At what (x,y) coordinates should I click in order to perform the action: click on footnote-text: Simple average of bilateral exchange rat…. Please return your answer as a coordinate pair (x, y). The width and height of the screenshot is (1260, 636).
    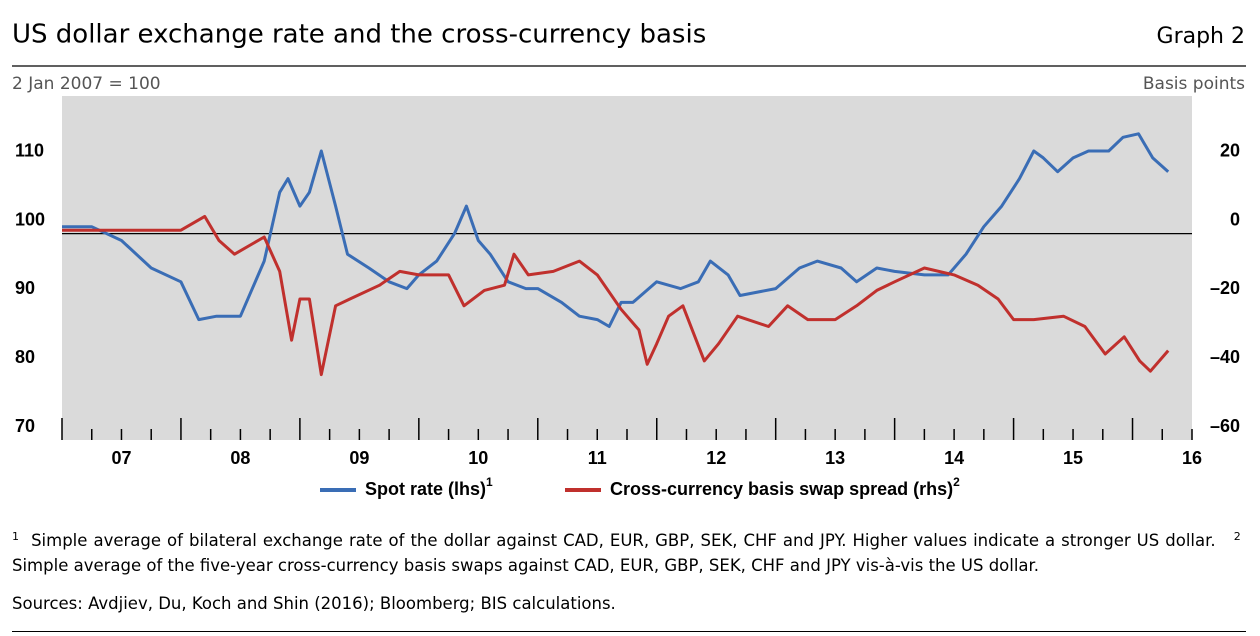
    Looking at the image, I should click on (623, 540).